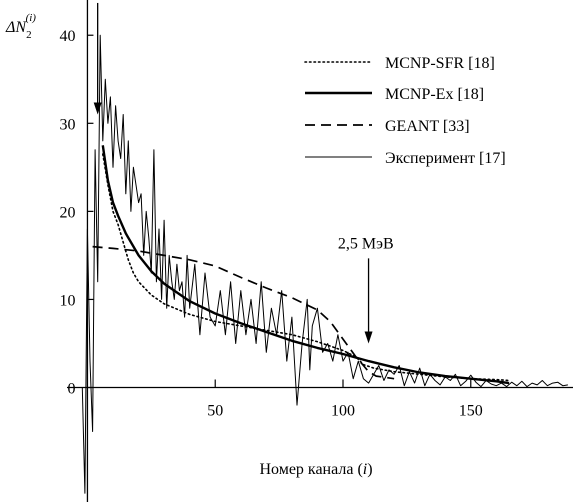 This screenshot has width=573, height=502. What do you see at coordinates (31, 18) in the screenshot?
I see `y-axis-title-sup: (i)` at bounding box center [31, 18].